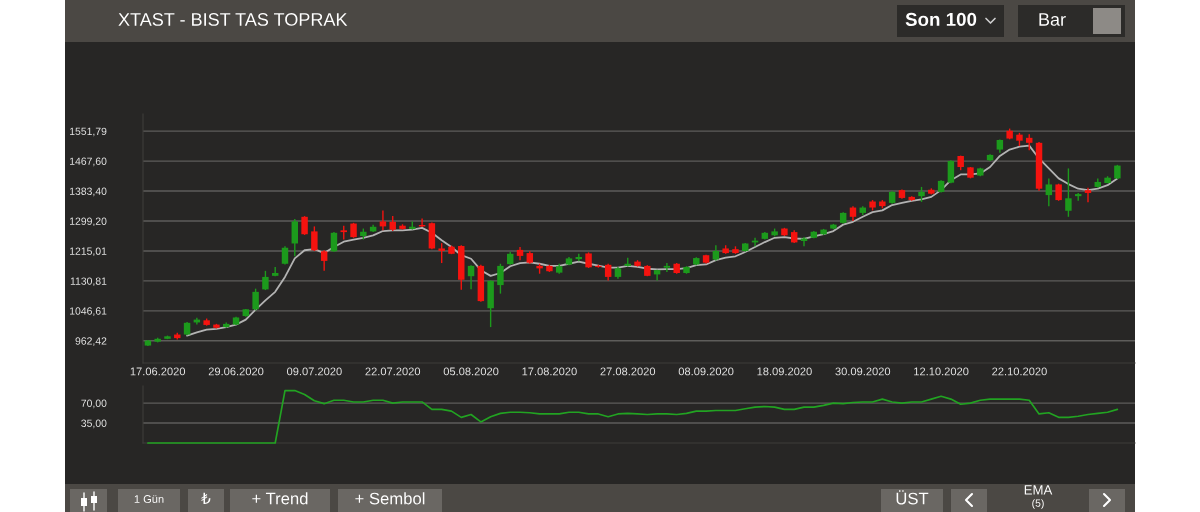 Image resolution: width=1200 pixels, height=512 pixels. Describe the element at coordinates (88, 132) in the screenshot. I see `y-tick-label: 1551,79` at that location.